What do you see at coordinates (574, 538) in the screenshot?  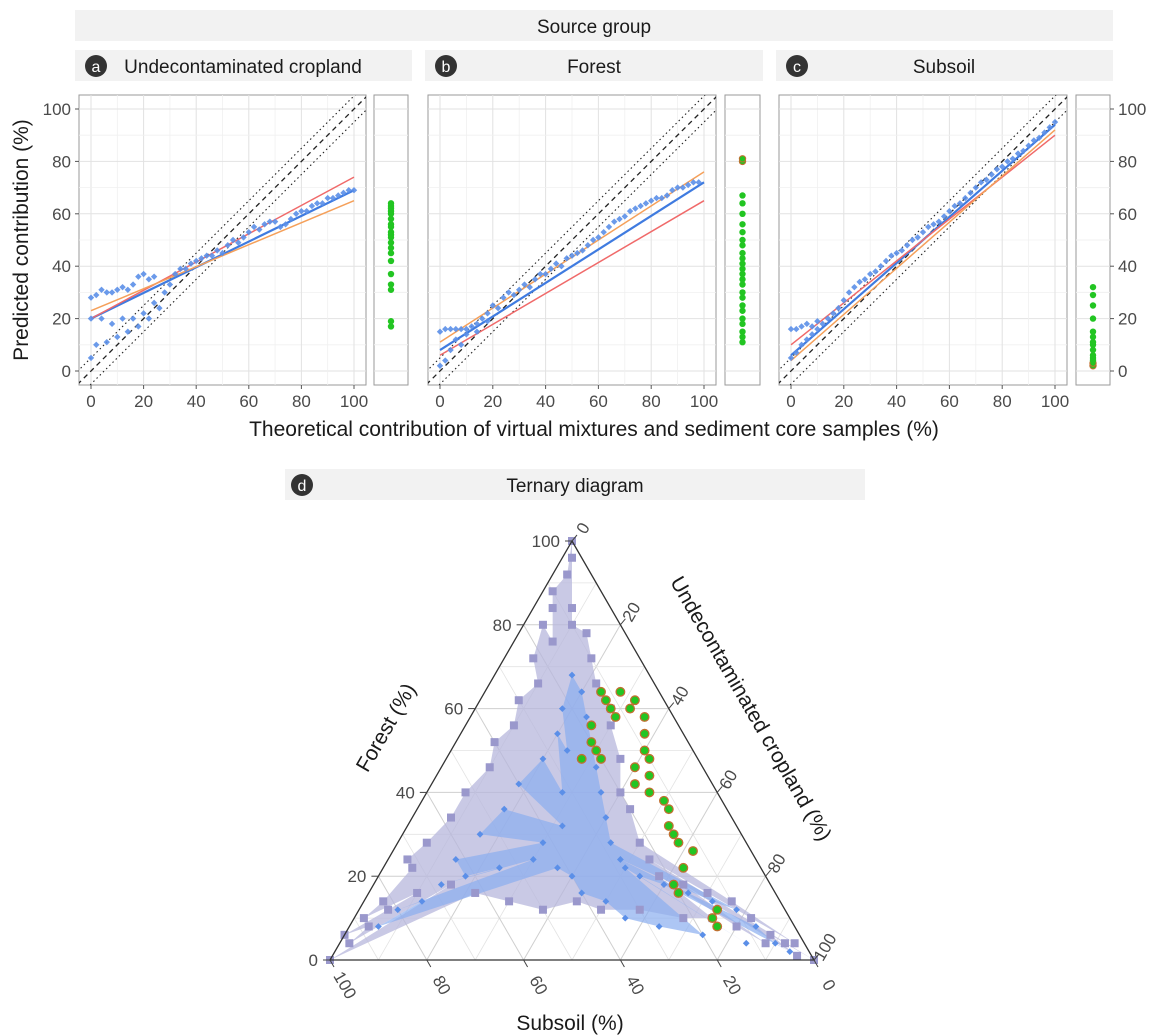 I see `ternary-right-tick-mark` at bounding box center [574, 538].